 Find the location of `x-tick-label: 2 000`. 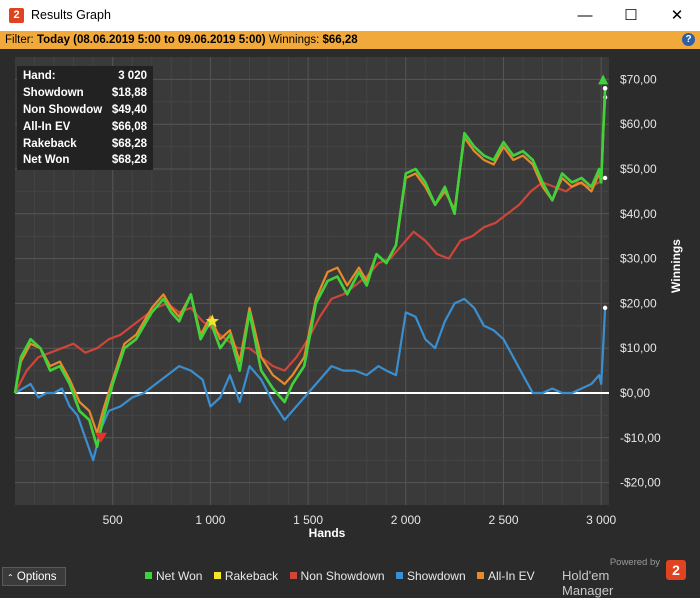

x-tick-label: 2 000 is located at coordinates (406, 520).